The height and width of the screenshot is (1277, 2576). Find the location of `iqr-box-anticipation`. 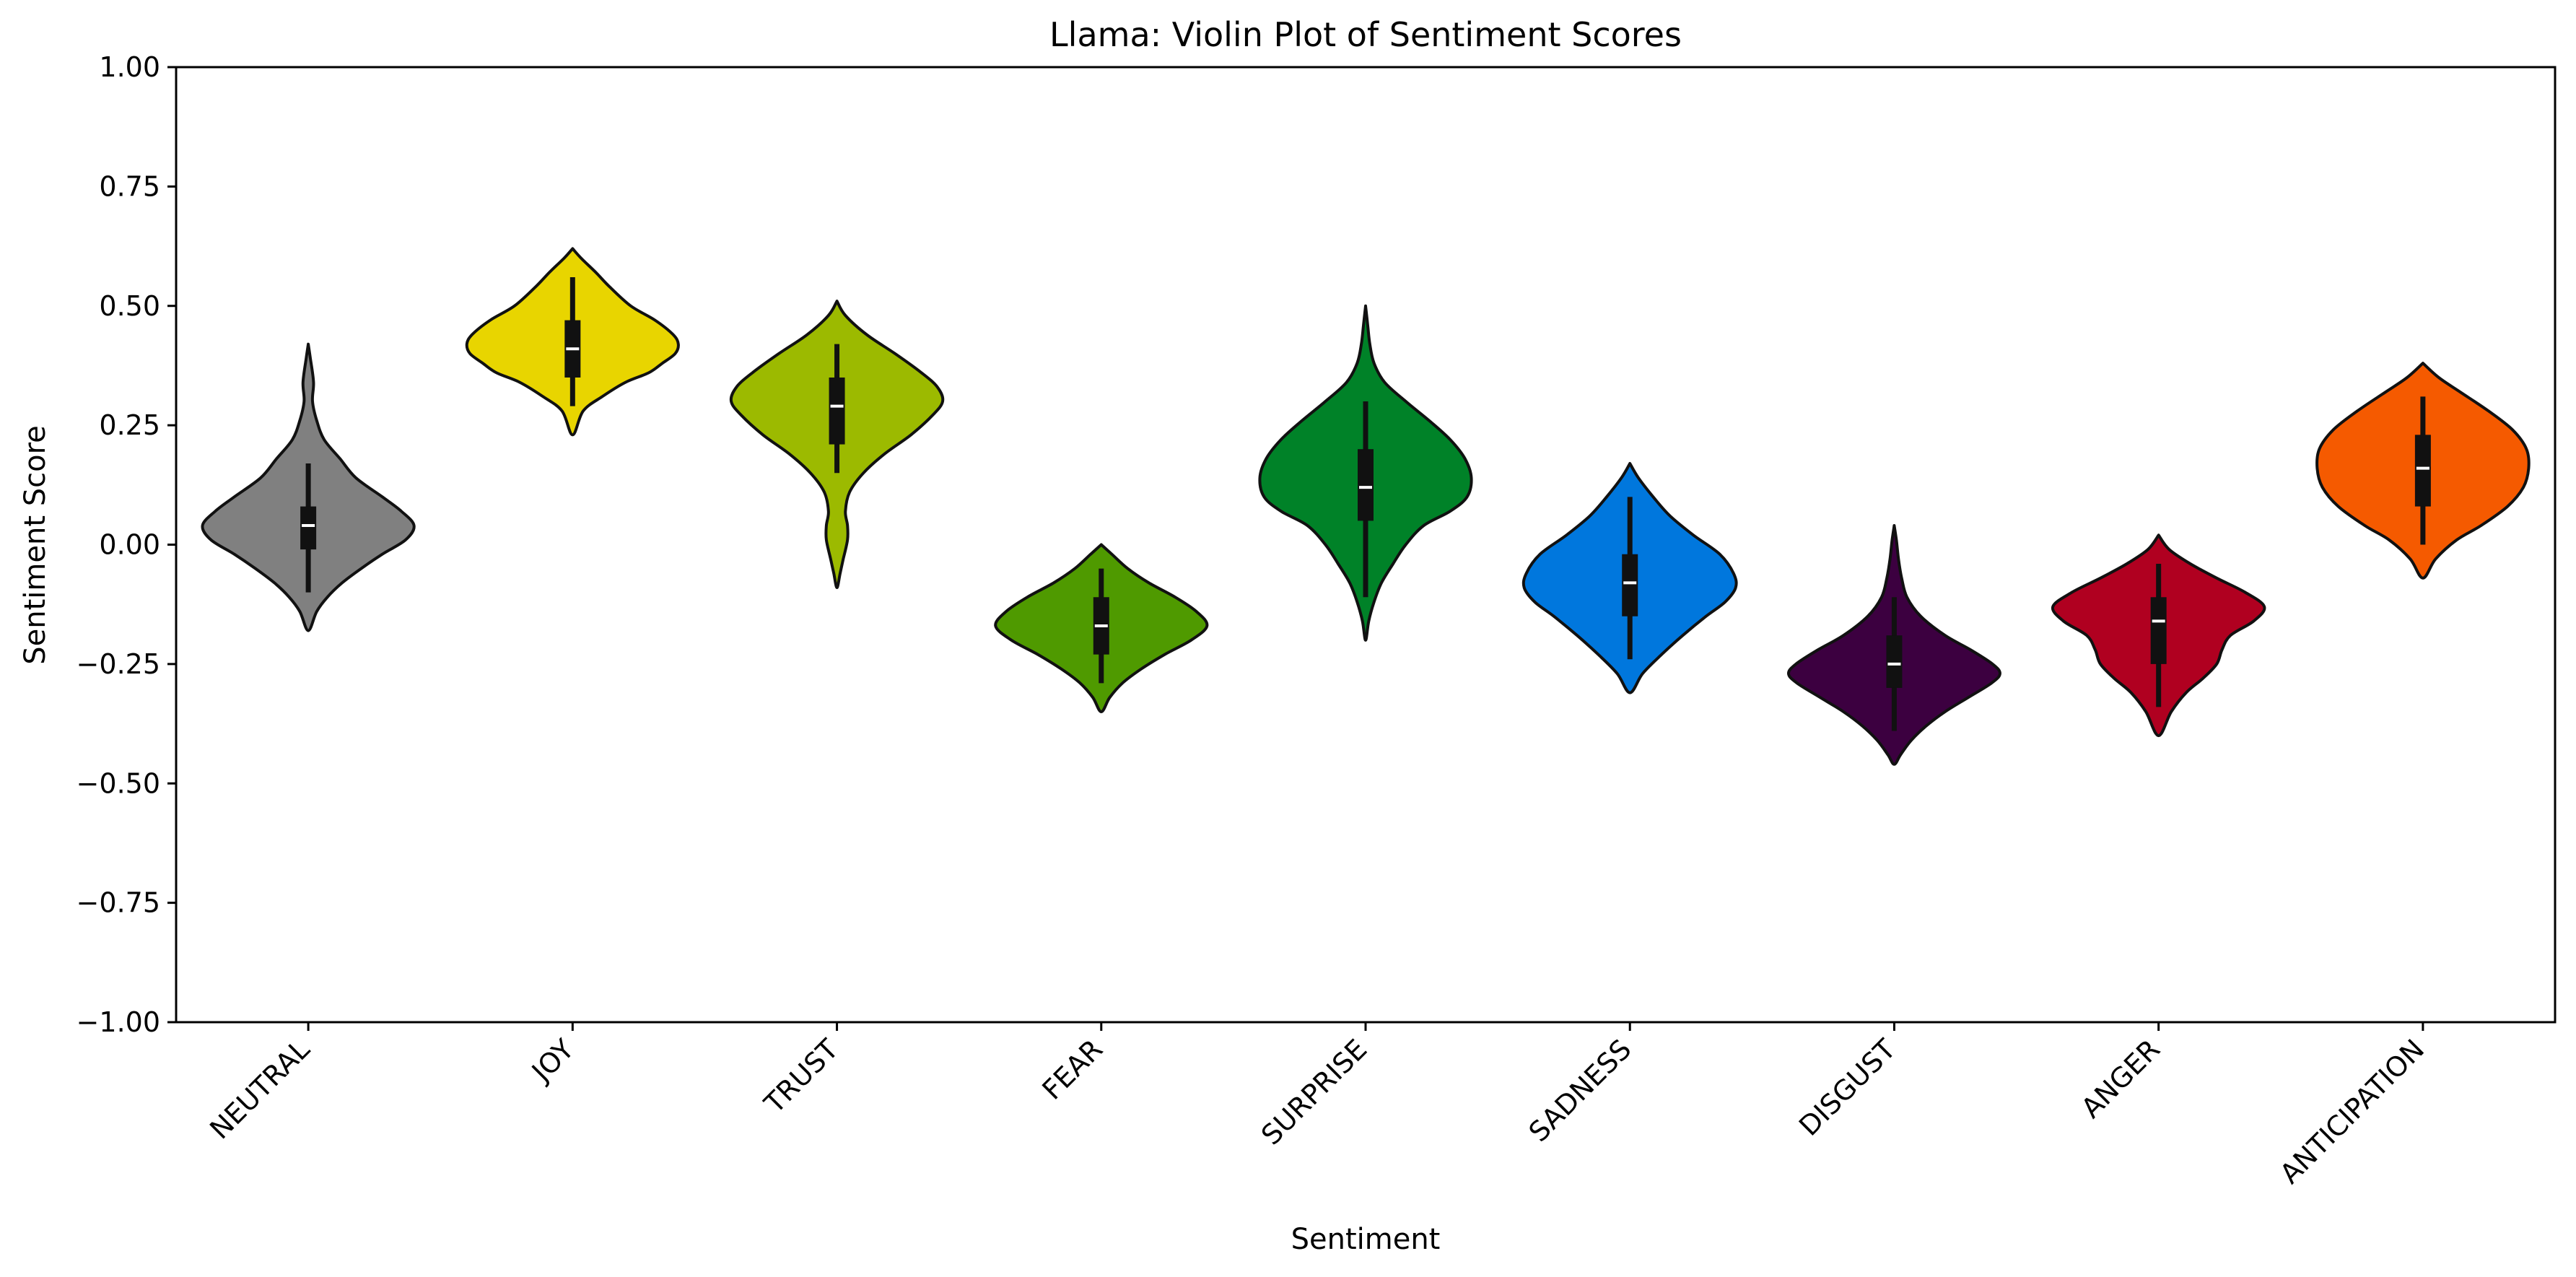

iqr-box-anticipation is located at coordinates (2422, 471).